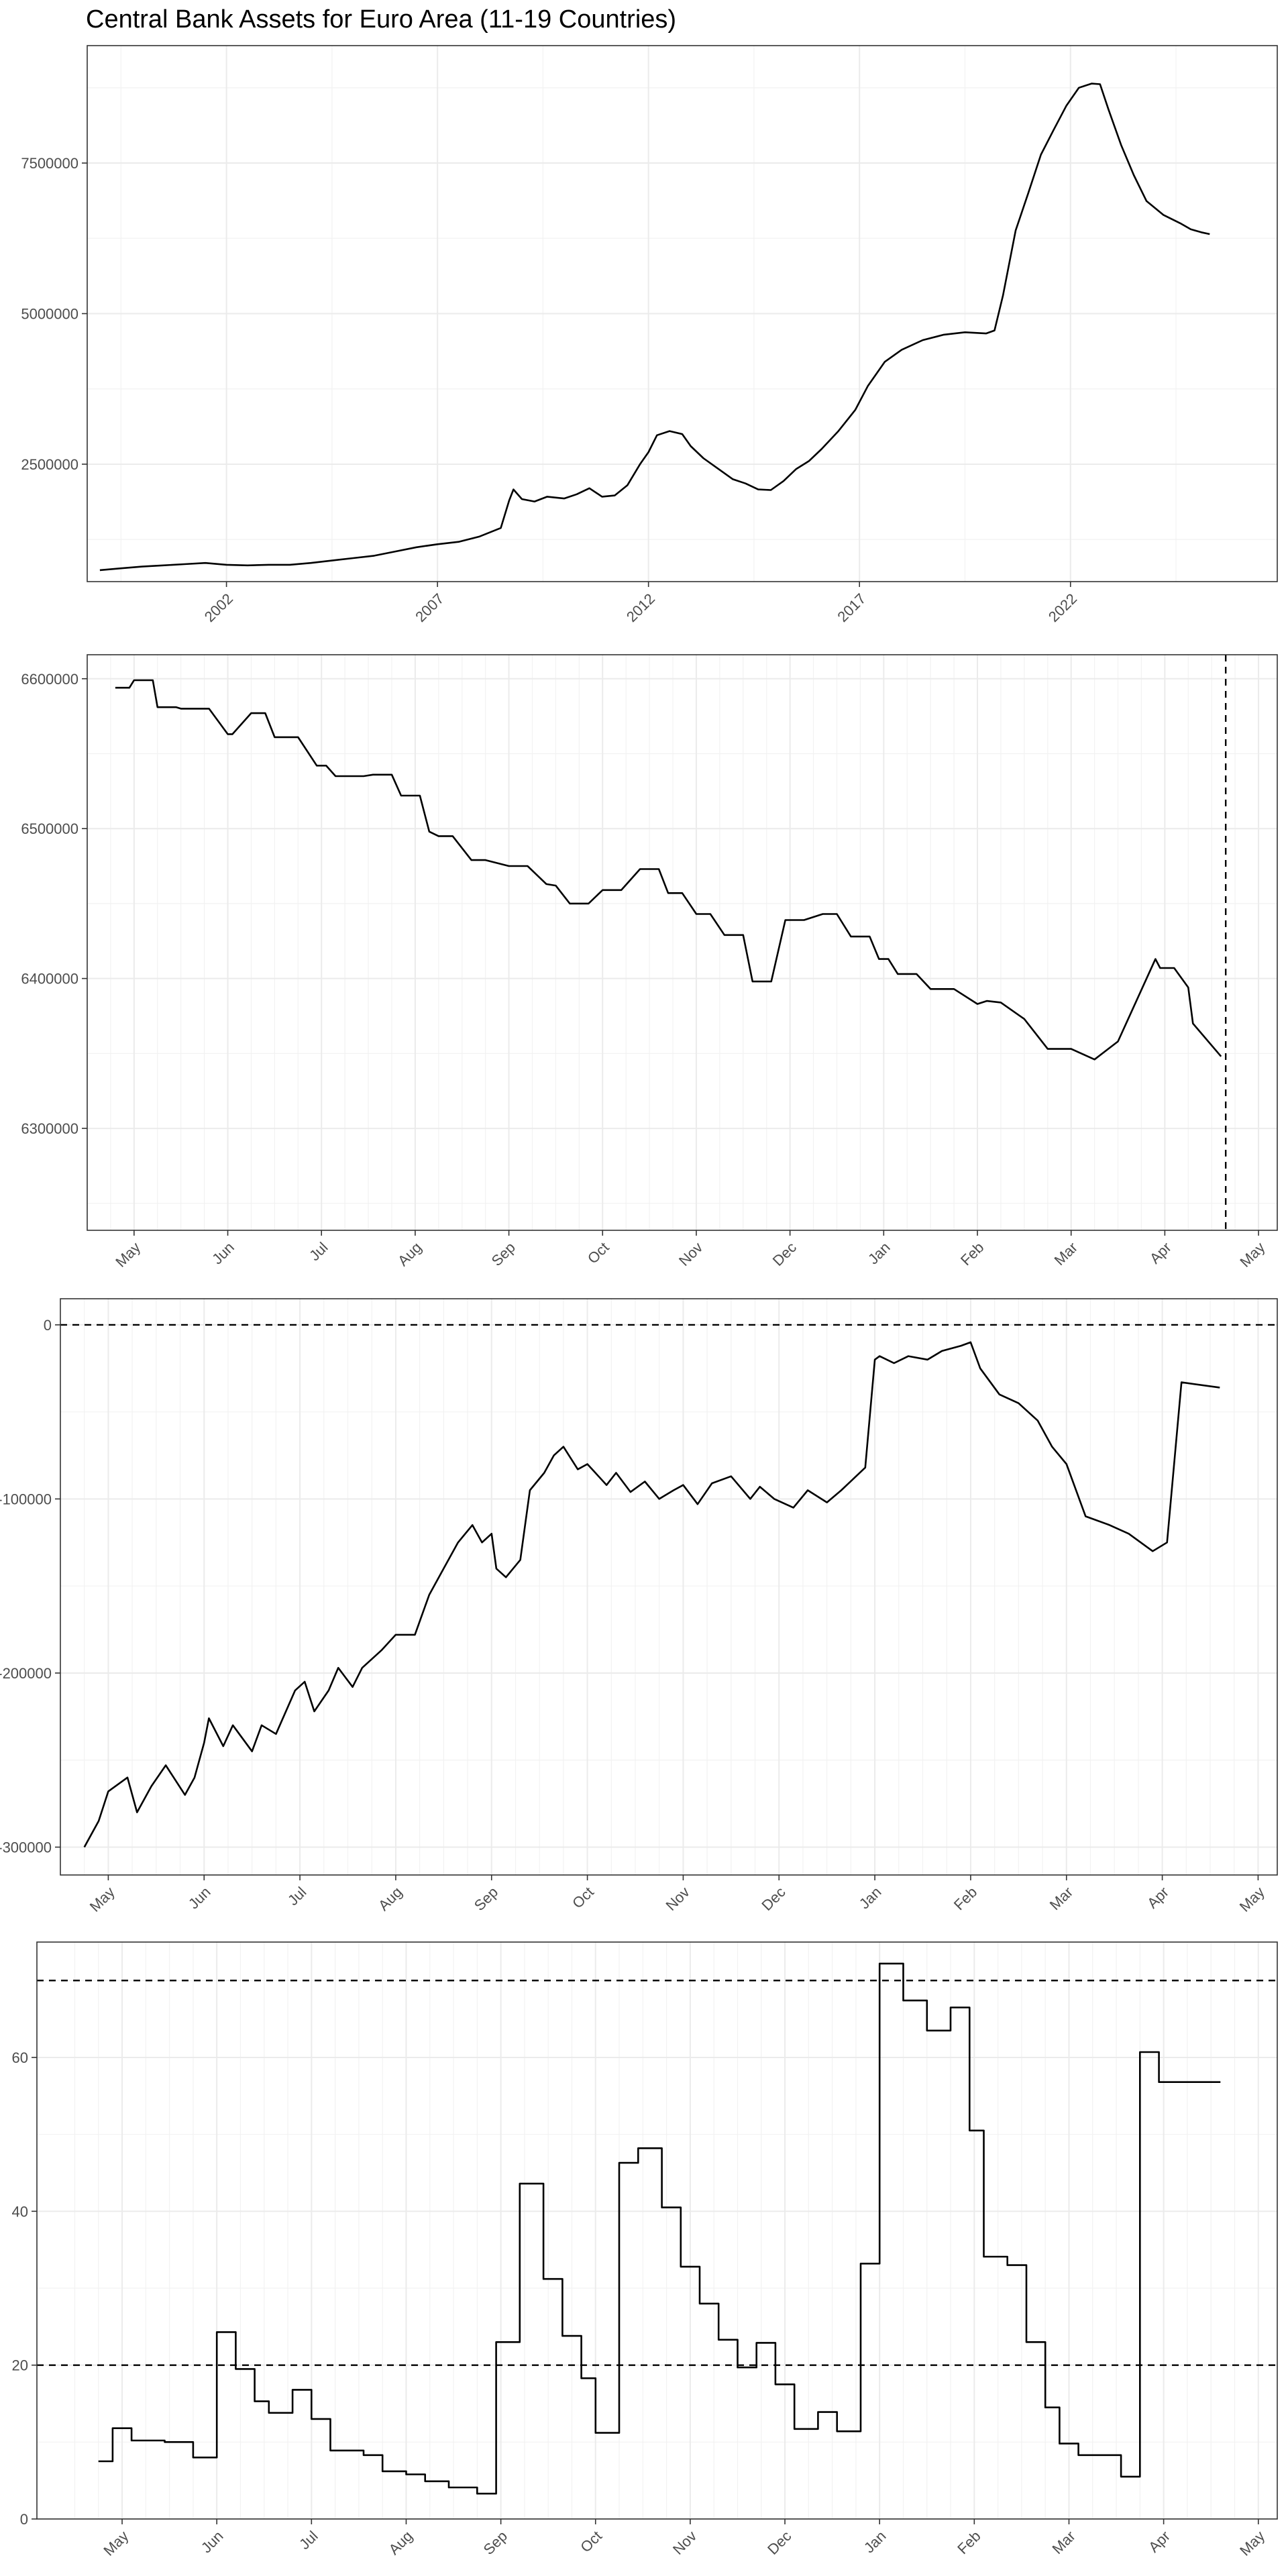  Describe the element at coordinates (218, 607) in the screenshot. I see `x-tick-label: 2002` at that location.